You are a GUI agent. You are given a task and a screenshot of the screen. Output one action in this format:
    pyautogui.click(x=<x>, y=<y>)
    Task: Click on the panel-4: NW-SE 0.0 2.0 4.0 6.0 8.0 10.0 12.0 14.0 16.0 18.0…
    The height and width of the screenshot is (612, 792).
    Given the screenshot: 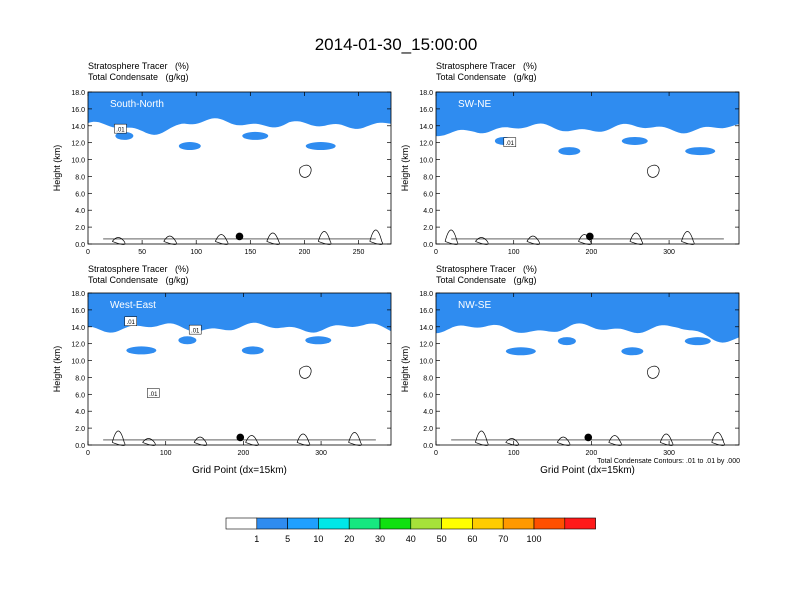 What is the action you would take?
    pyautogui.click(x=570, y=383)
    